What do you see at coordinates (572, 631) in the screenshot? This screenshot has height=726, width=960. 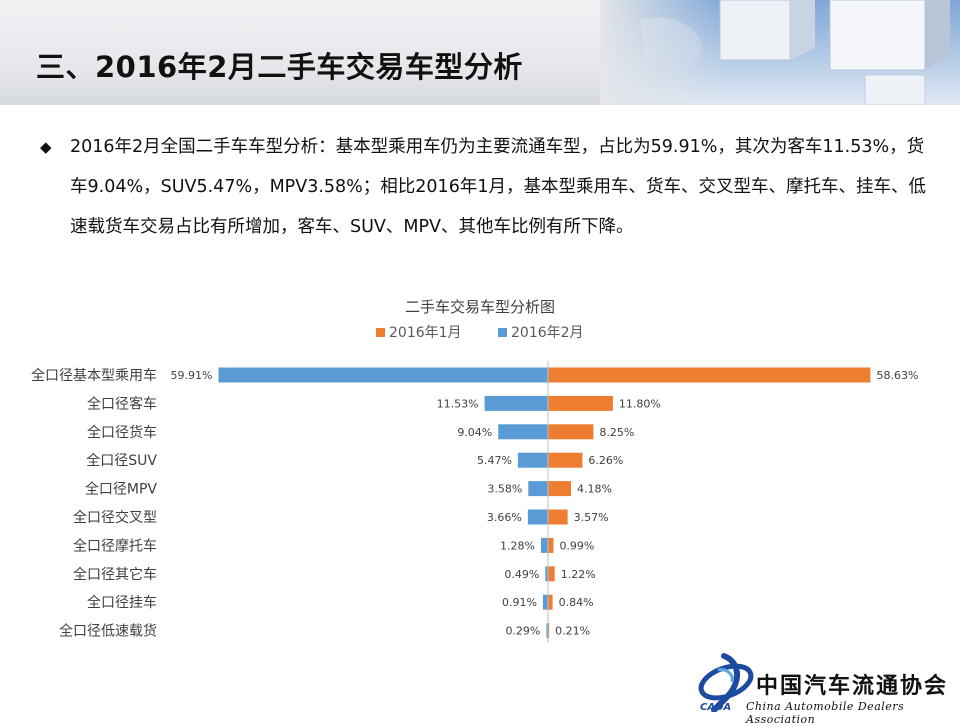 I see `data-label-jan: 0.21%` at bounding box center [572, 631].